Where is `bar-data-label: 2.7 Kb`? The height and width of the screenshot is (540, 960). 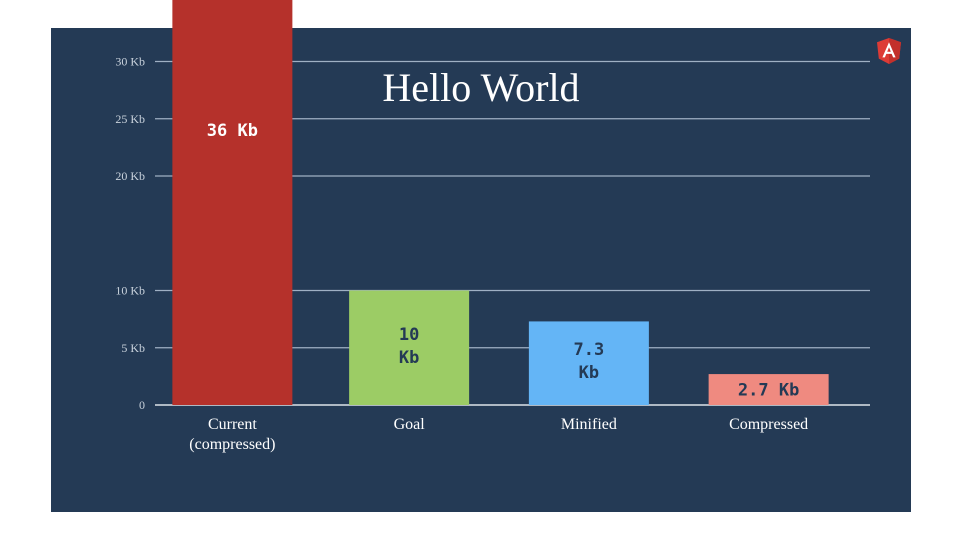 bar-data-label: 2.7 Kb is located at coordinates (768, 391).